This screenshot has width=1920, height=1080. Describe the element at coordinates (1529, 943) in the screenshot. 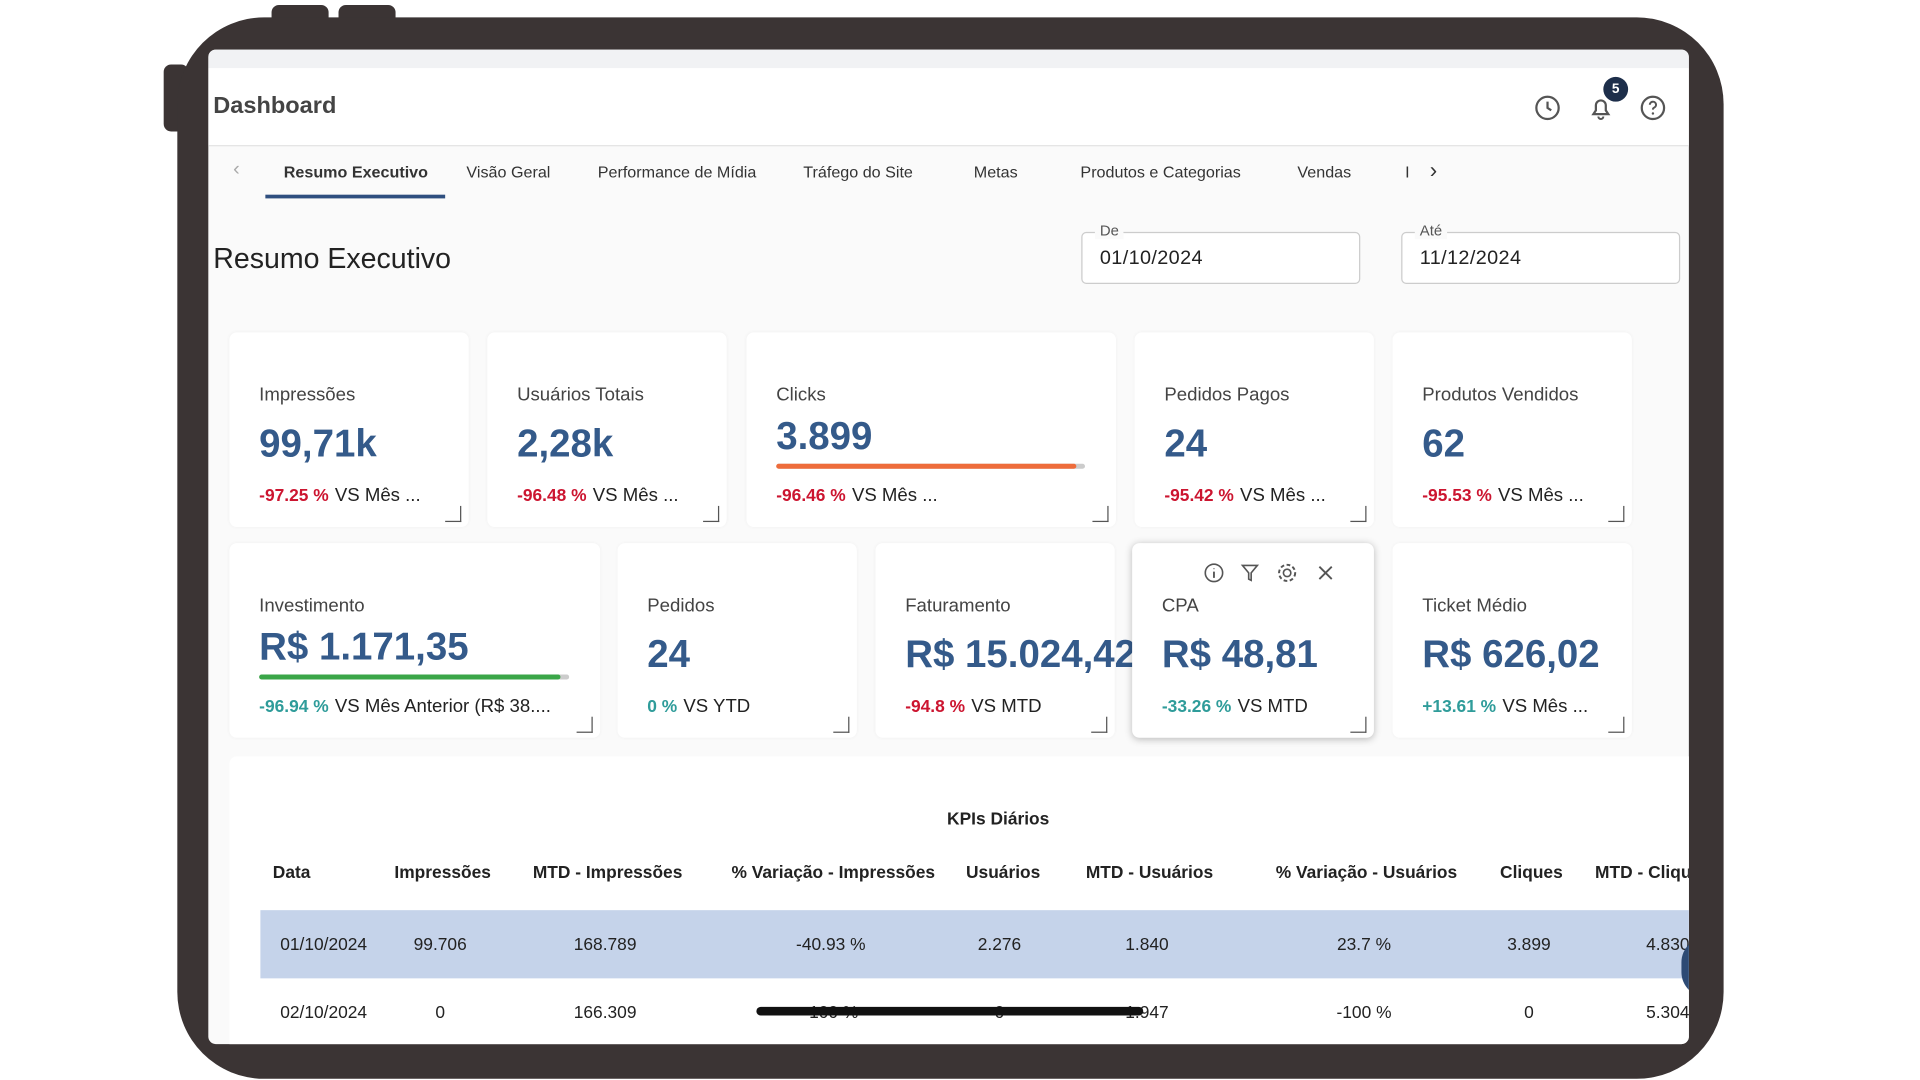

I see `table-cell: 3.899` at that location.